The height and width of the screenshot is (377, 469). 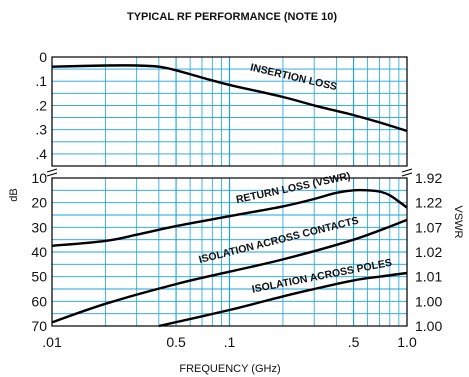 I want to click on y-tick-label-right: 1.07, so click(x=428, y=227).